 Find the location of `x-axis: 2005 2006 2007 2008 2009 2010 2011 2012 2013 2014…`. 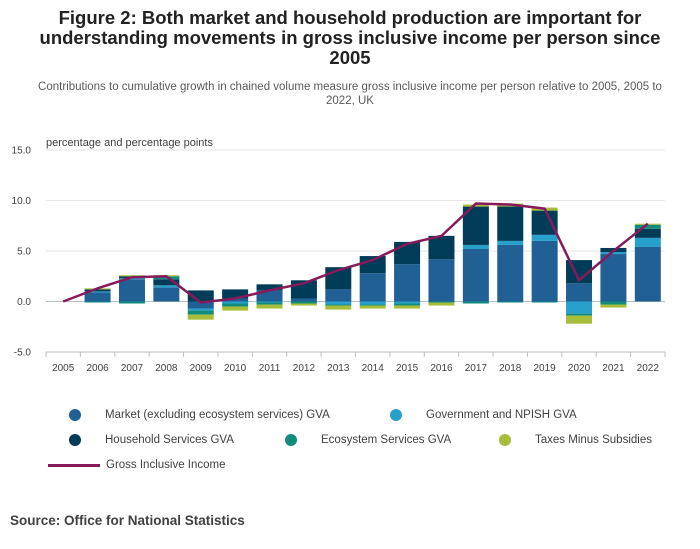

x-axis: 2005 2006 2007 2008 2009 2010 2011 2012 2013 2014… is located at coordinates (355, 362).